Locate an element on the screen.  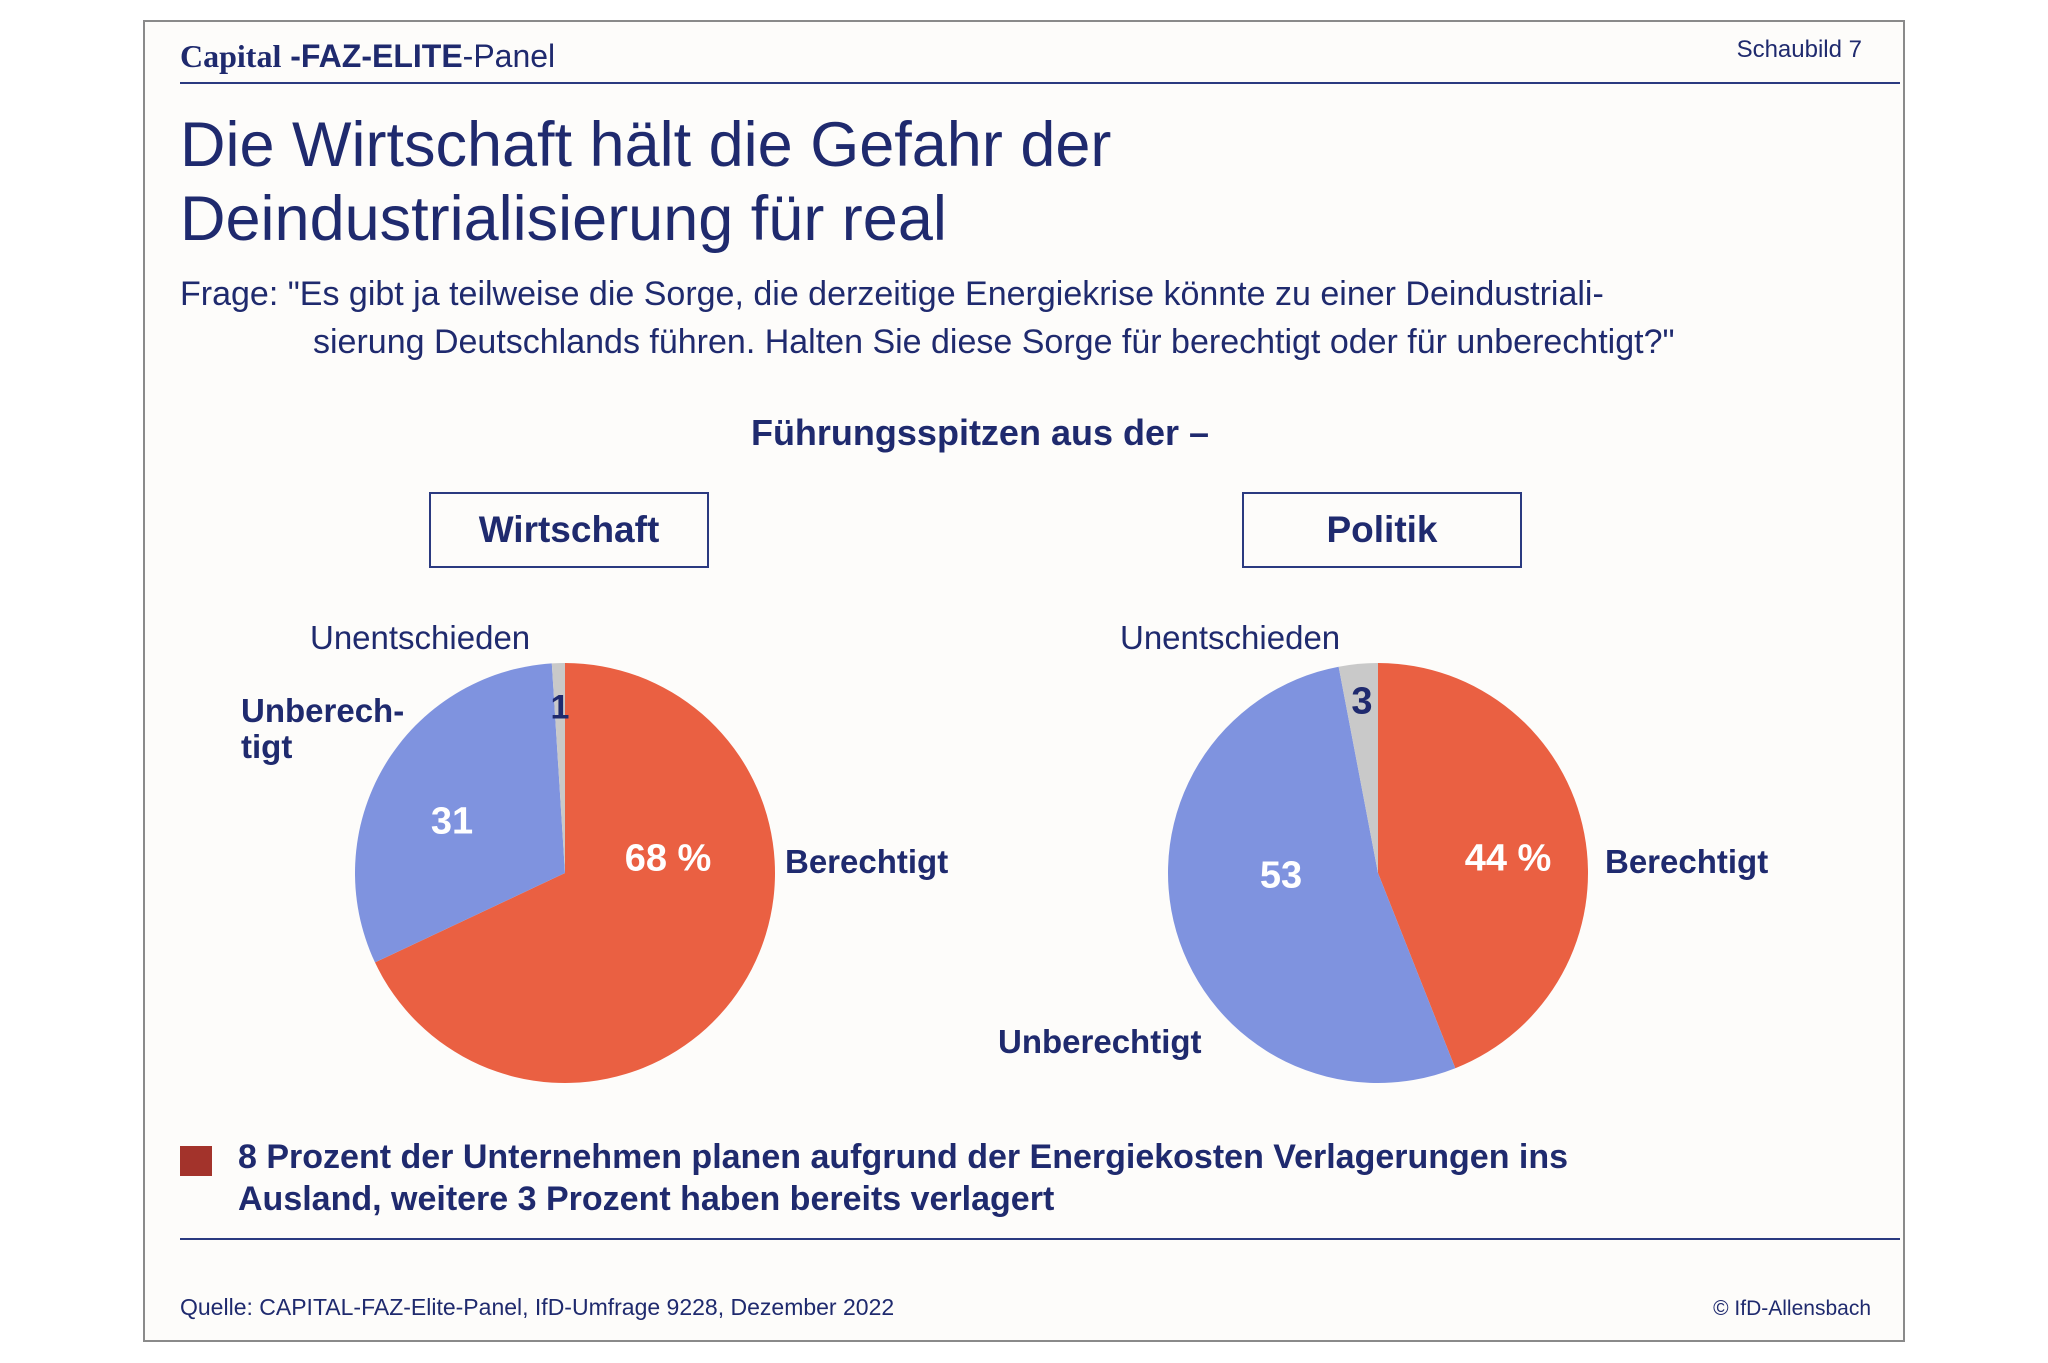
pie-slice-unberechtigt-wirtschaft is located at coordinates (459, 813).